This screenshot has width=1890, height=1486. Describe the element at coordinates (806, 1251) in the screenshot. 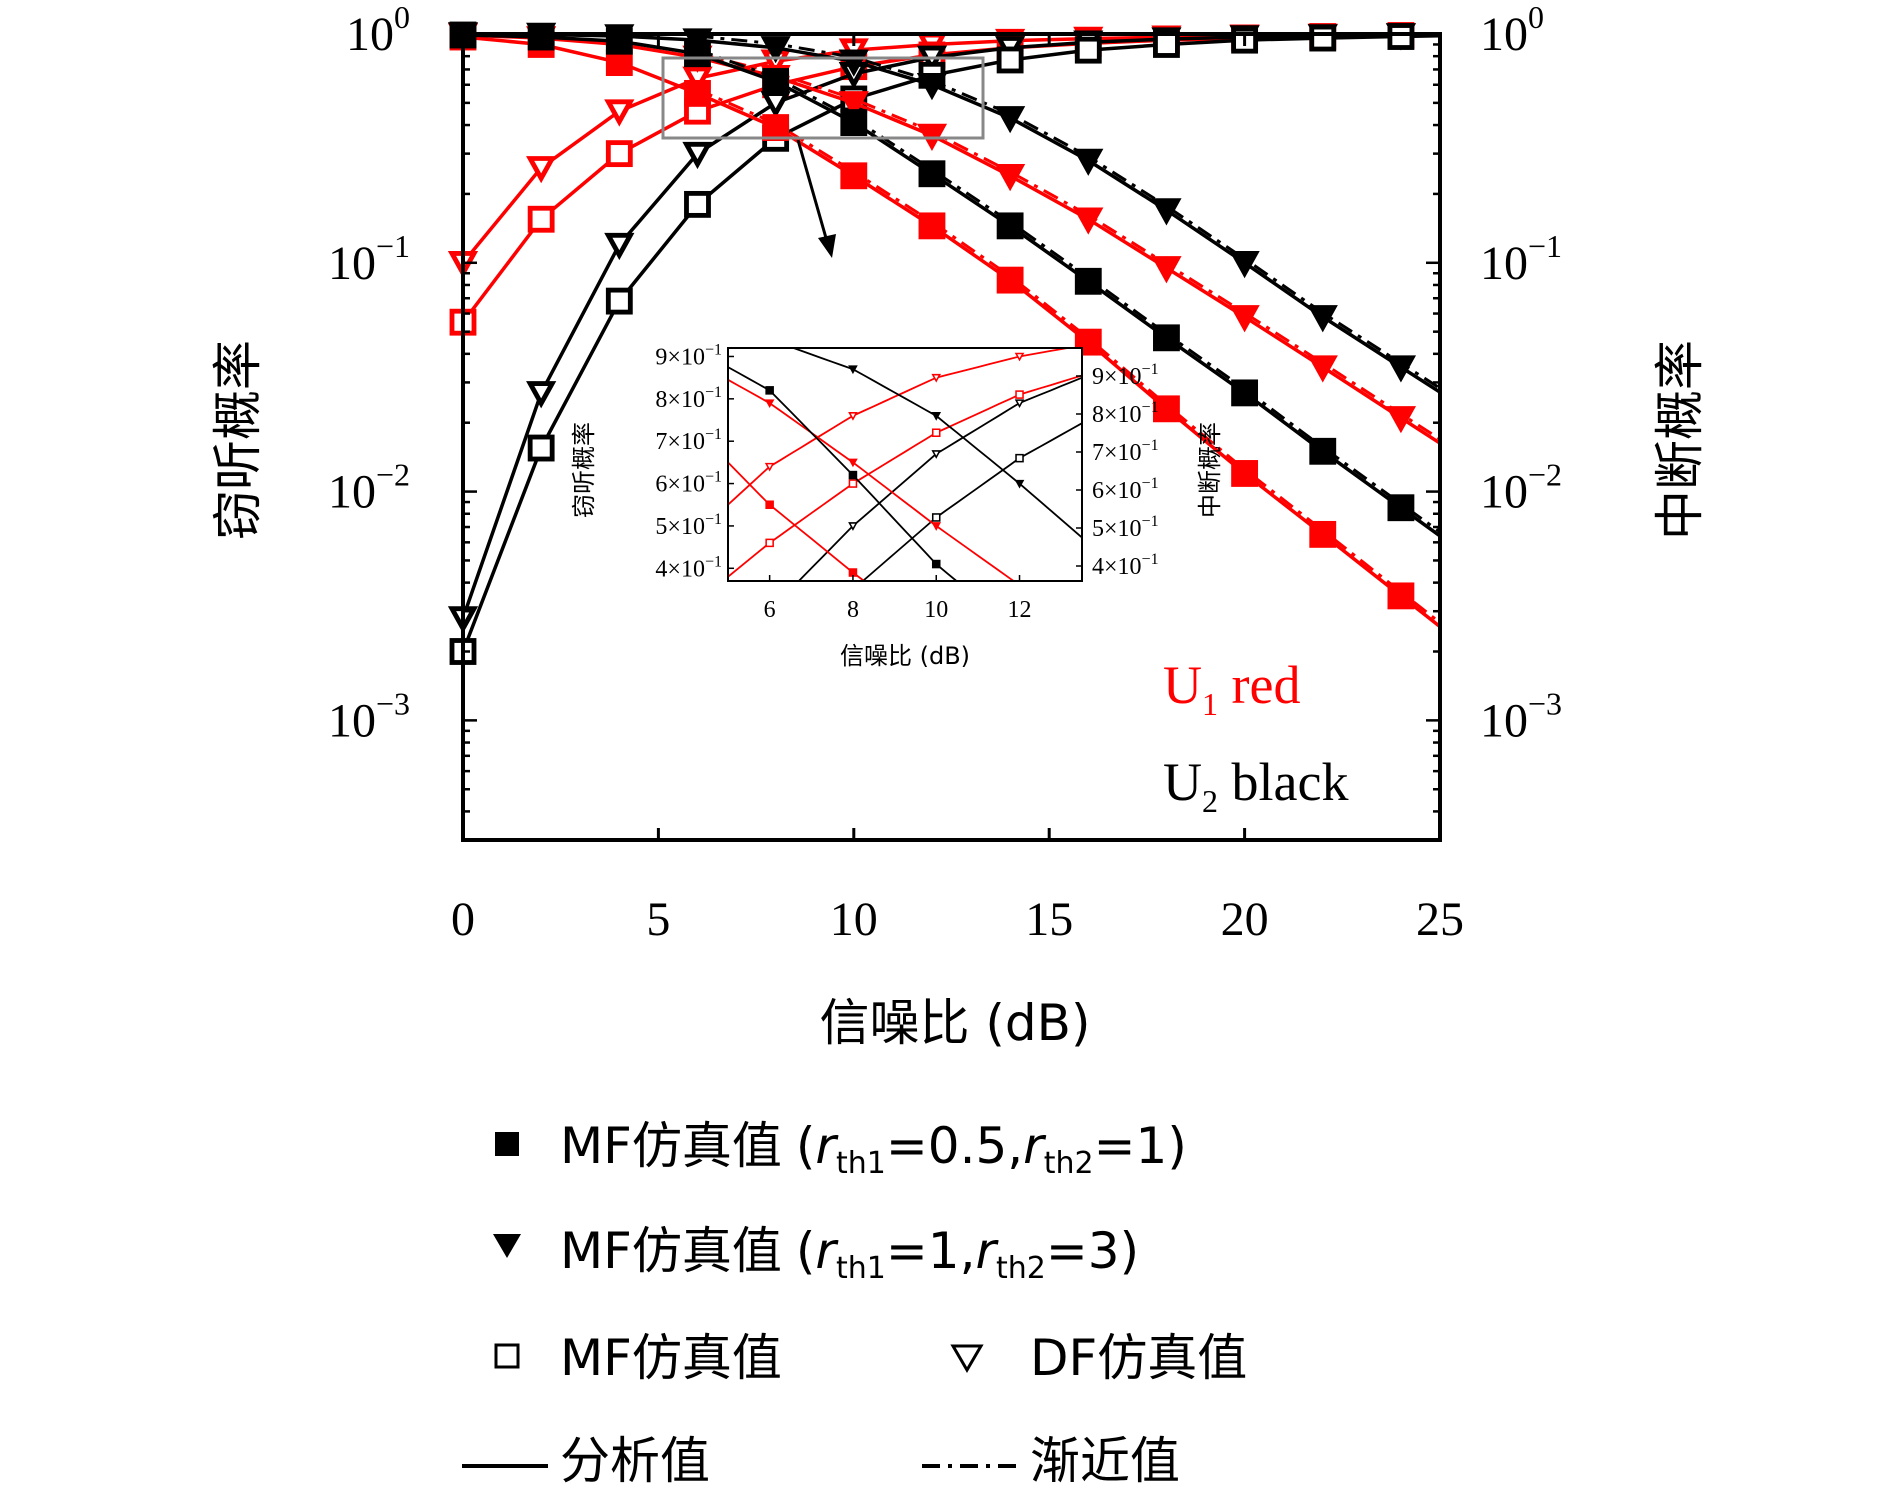

I see `legend-row2-open: (` at that location.